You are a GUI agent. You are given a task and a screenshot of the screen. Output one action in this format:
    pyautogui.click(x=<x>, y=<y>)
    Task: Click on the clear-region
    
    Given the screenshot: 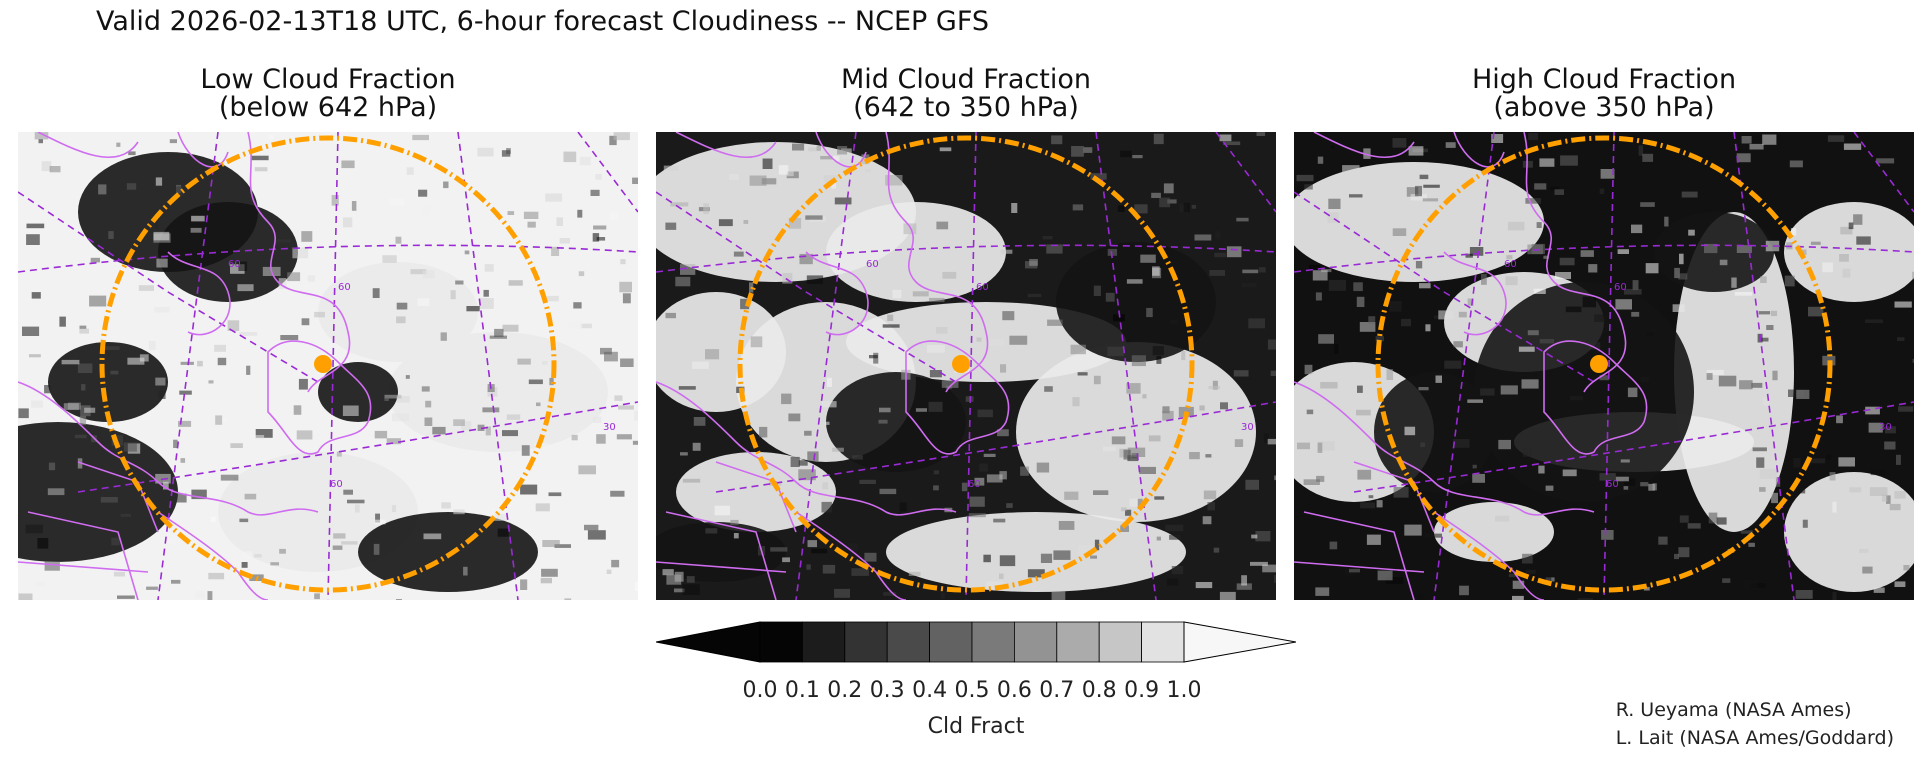 What is the action you would take?
    pyautogui.click(x=448, y=552)
    